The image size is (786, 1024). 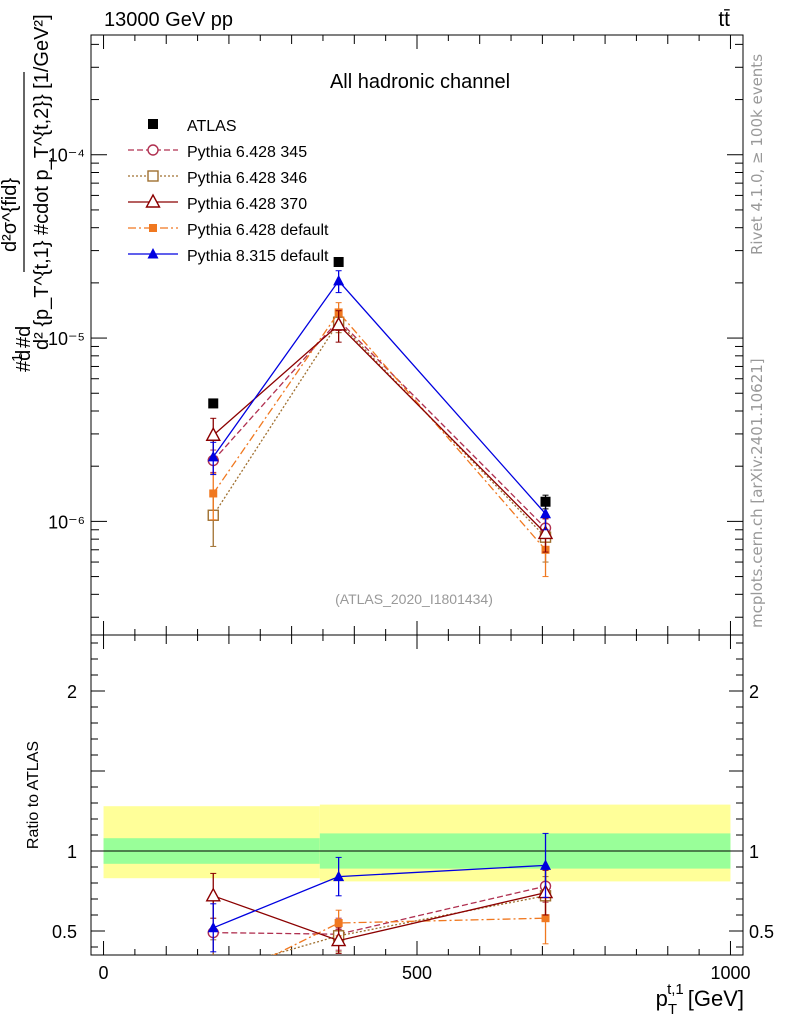 What do you see at coordinates (757, 154) in the screenshot?
I see `rivet-label: Rivet 4.1.0, ≥ 100k events` at bounding box center [757, 154].